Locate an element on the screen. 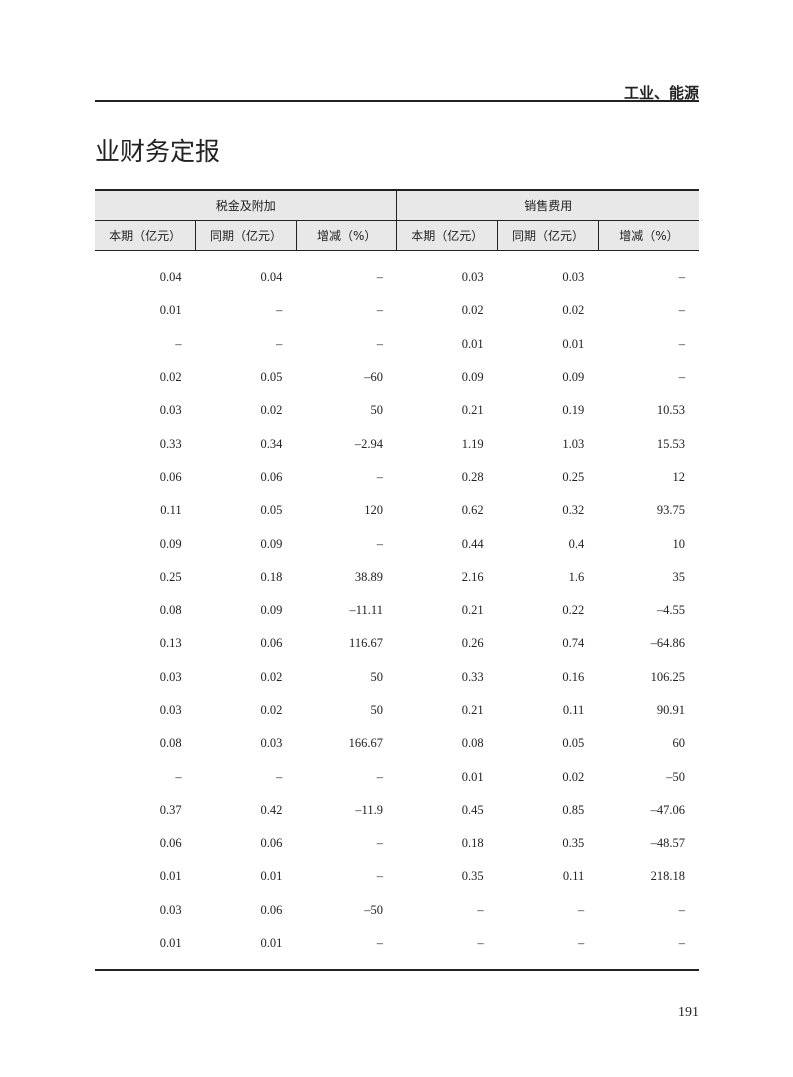 This screenshot has width=793, height=1077. table-cell: 0.32 is located at coordinates (573, 510).